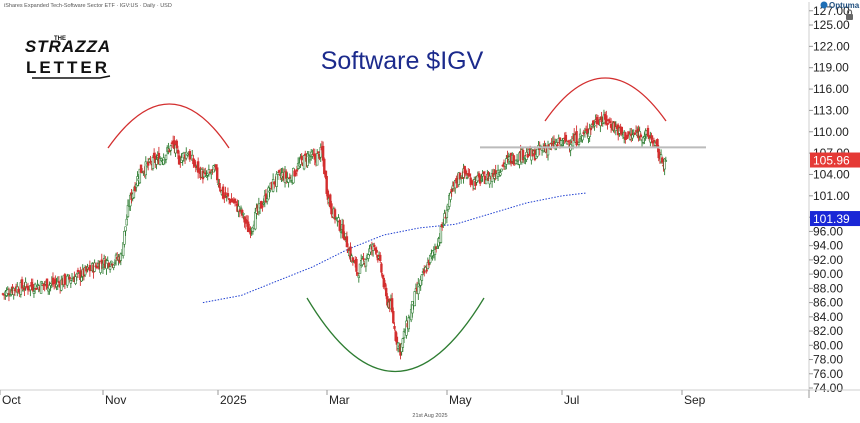  What do you see at coordinates (831, 25) in the screenshot?
I see `y-tick-label: 125.00` at bounding box center [831, 25].